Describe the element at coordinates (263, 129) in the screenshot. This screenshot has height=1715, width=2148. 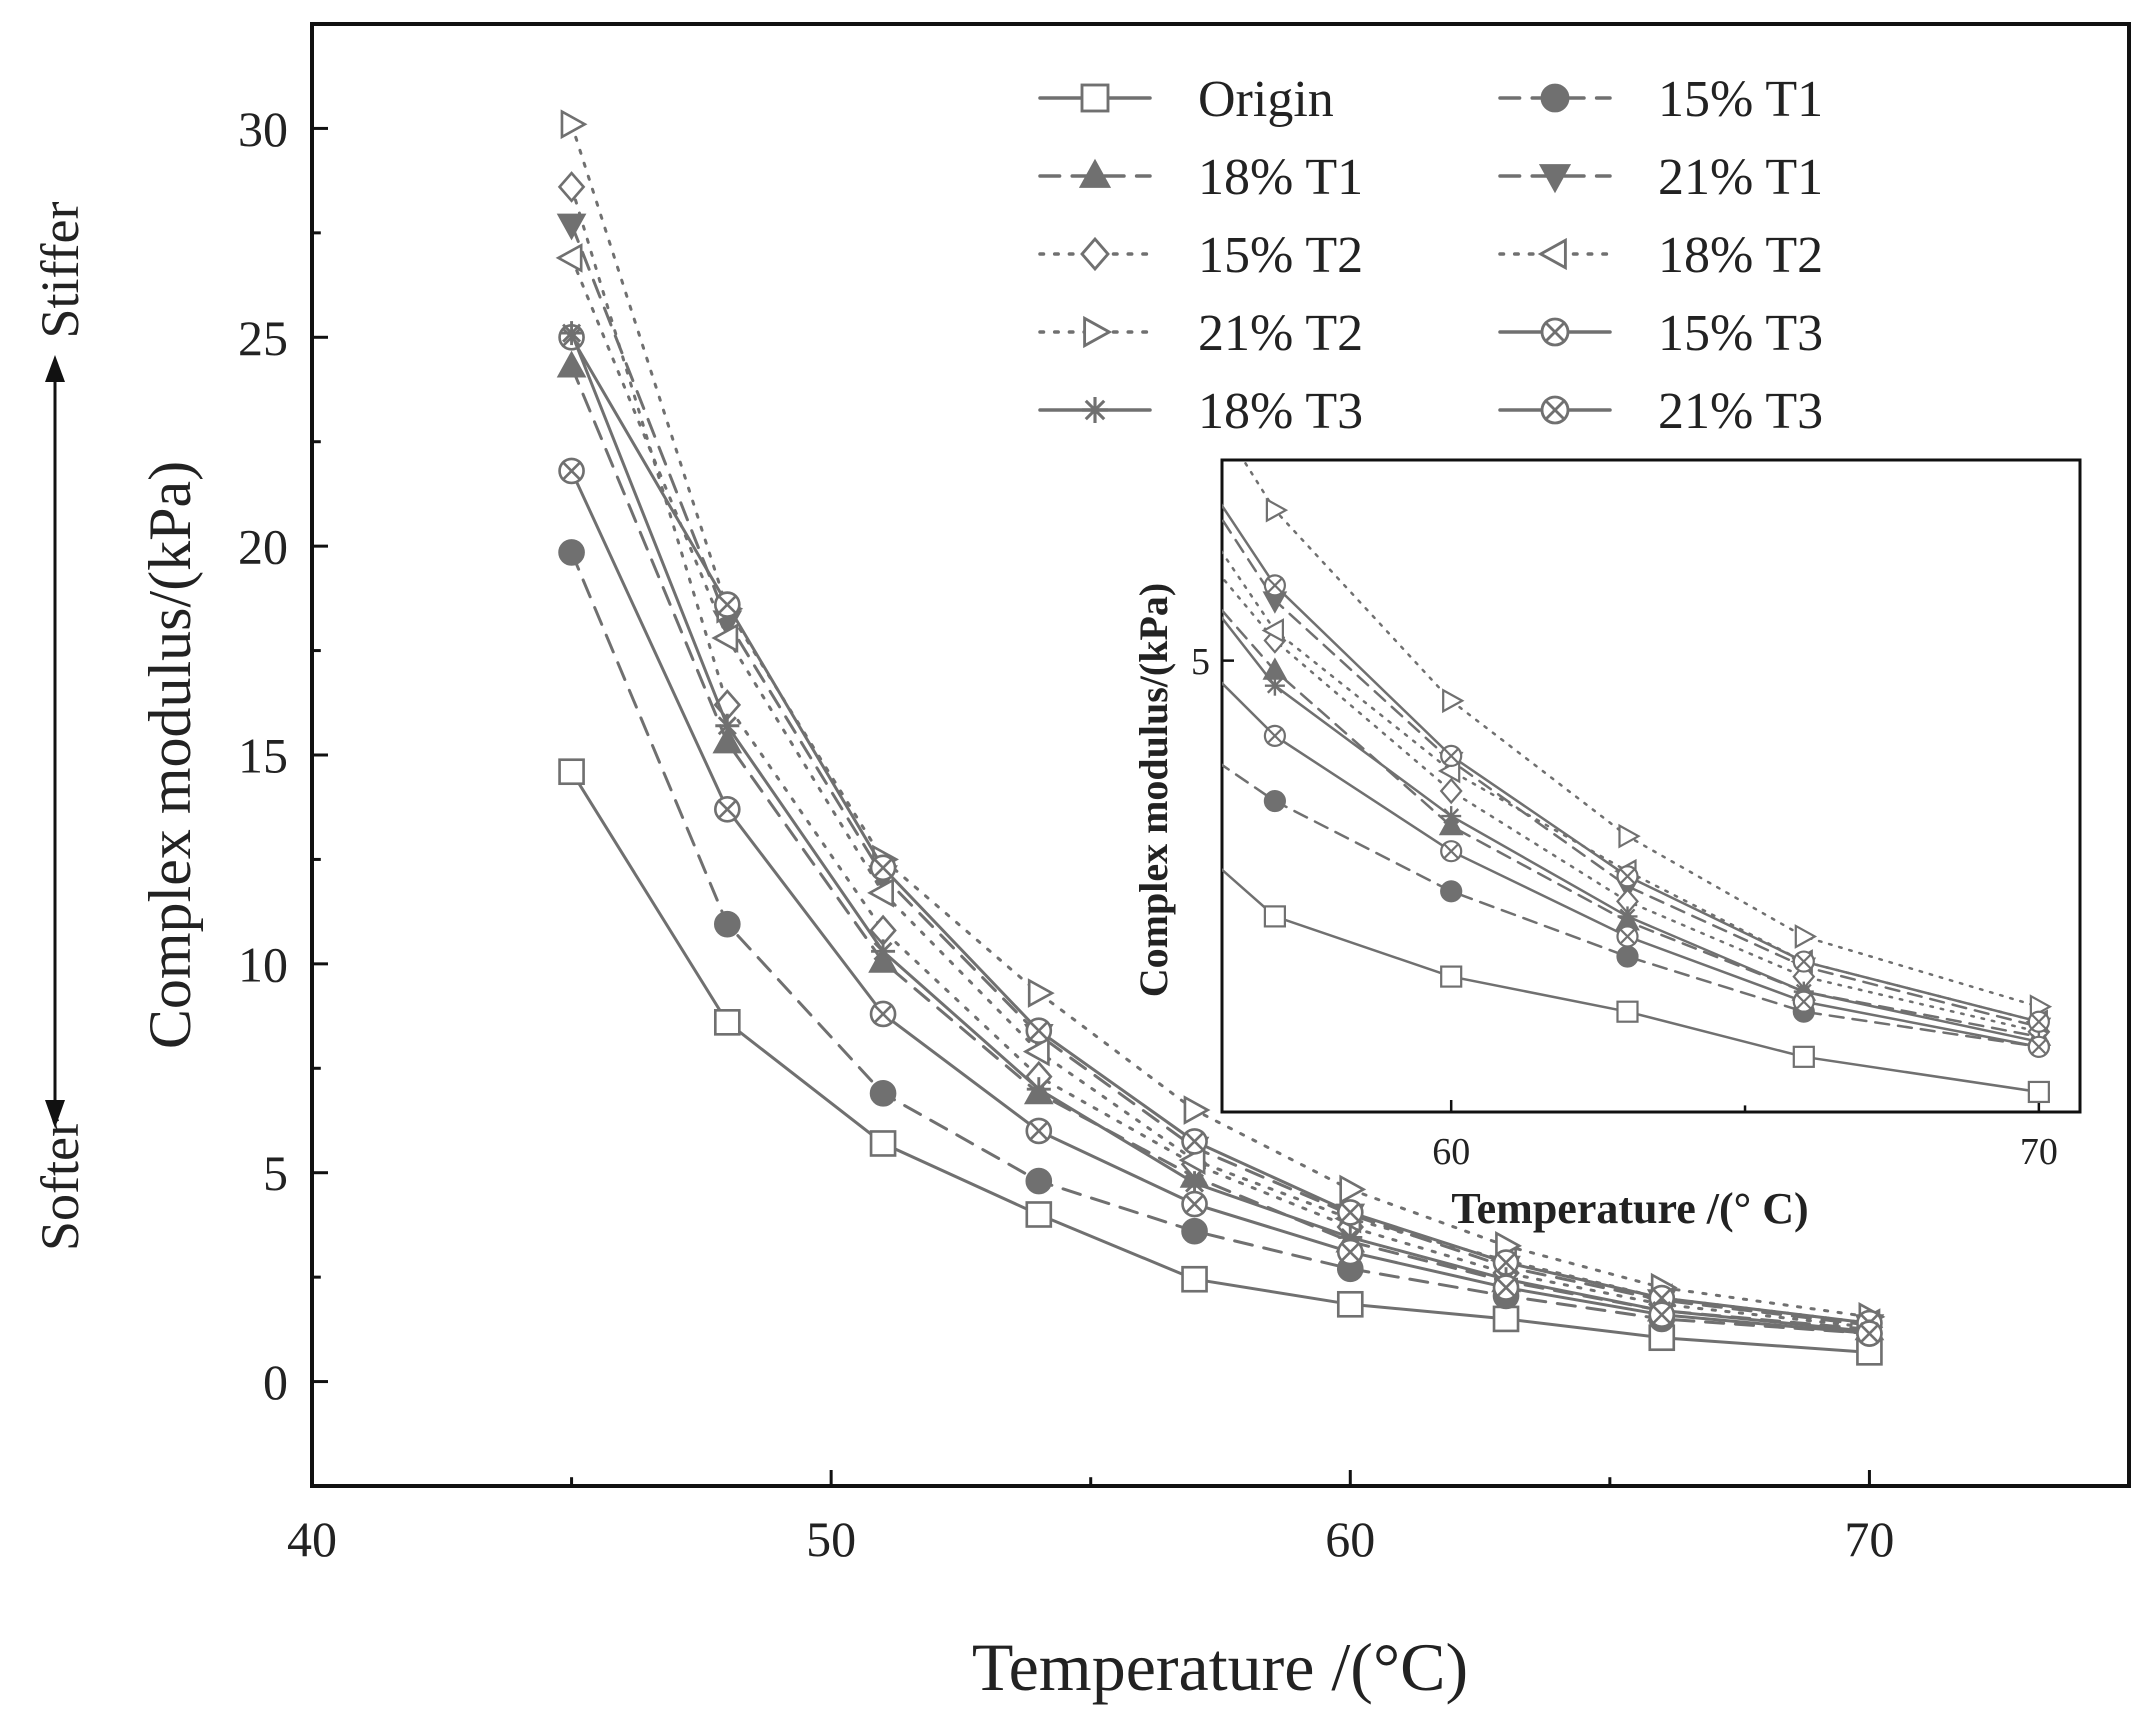
I see `y-tick-label: 30` at that location.